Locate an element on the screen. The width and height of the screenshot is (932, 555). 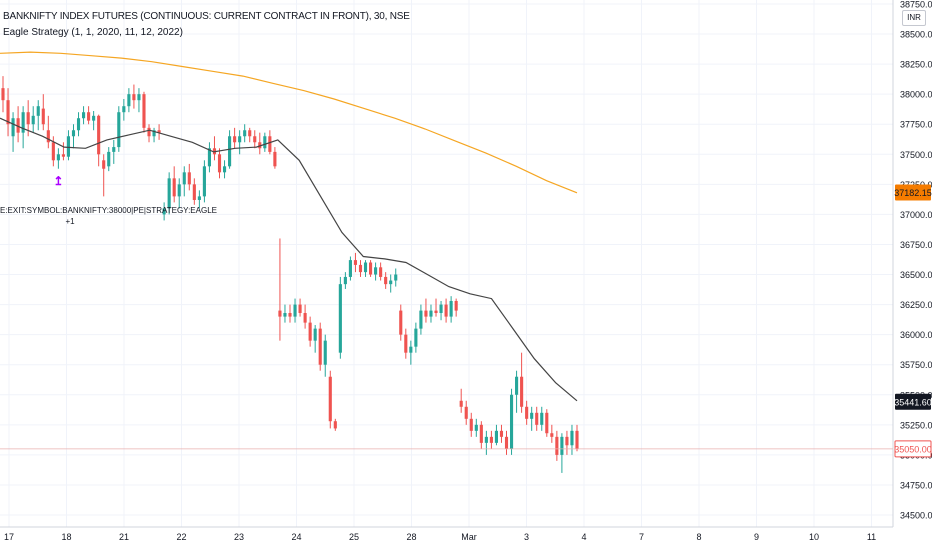
currency-badge: INR is located at coordinates (914, 18).